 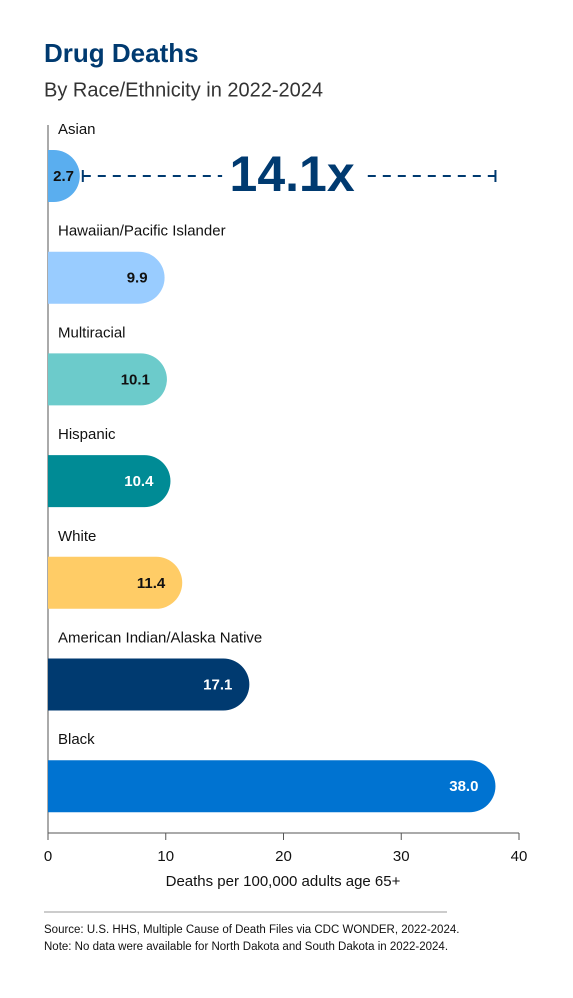 I want to click on category-label: Hispanic, so click(x=87, y=434).